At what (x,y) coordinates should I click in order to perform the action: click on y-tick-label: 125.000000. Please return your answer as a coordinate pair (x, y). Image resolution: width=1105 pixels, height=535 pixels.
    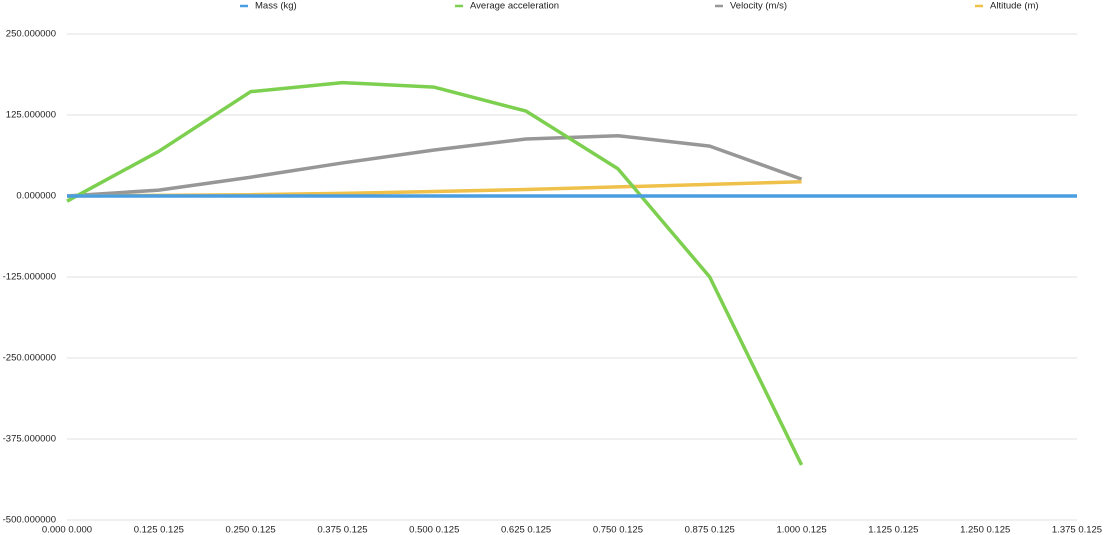
    Looking at the image, I should click on (31, 115).